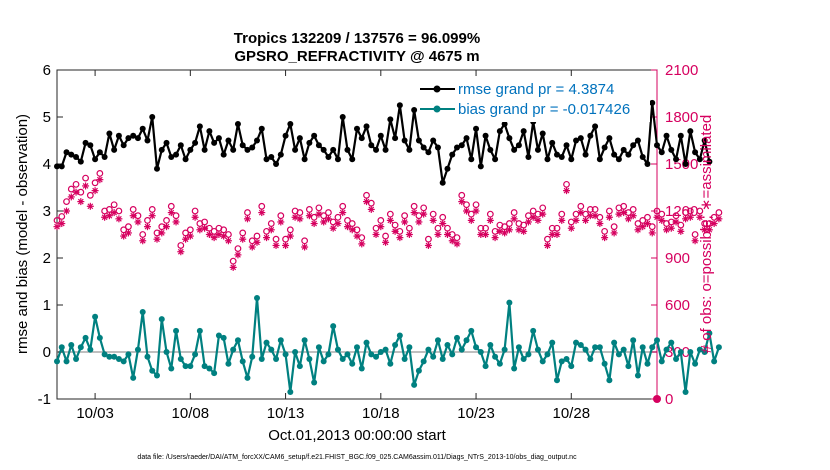 Image resolution: width=830 pixels, height=470 pixels. I want to click on y-left-axis-ticks: -1 0 1 2 3 4 5 6, so click(50, 235).